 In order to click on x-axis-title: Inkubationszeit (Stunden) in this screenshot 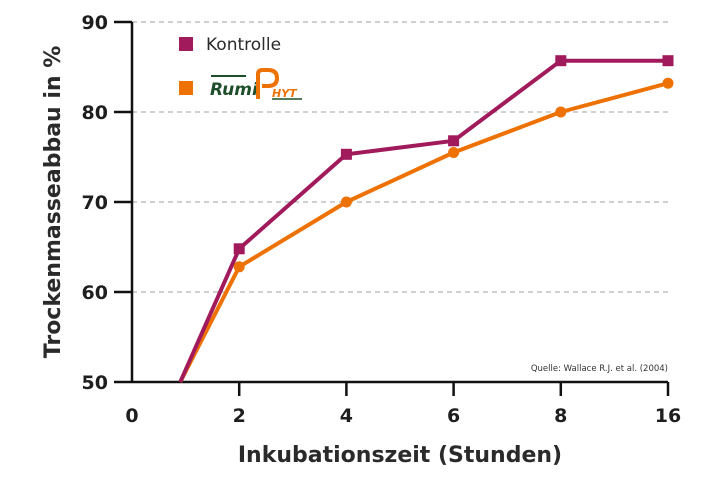, I will do `click(400, 455)`.